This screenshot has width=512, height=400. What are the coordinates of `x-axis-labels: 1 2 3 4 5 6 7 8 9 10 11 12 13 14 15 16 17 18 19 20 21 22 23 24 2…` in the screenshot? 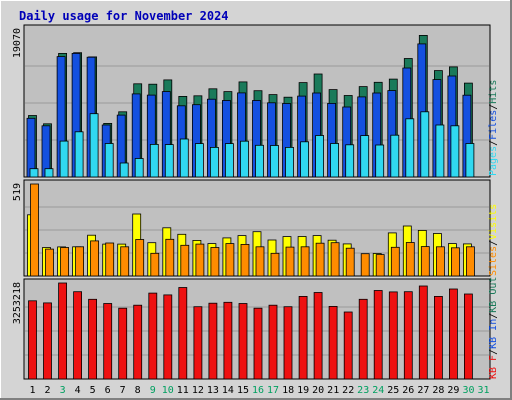 It's located at (259, 390).